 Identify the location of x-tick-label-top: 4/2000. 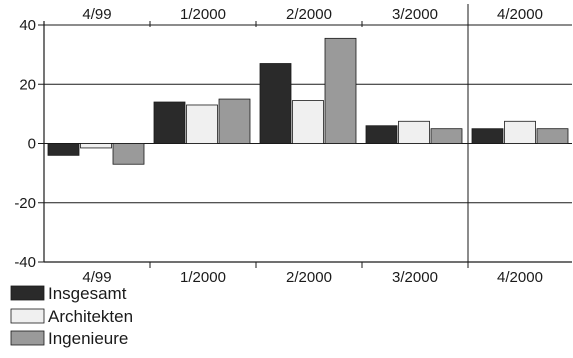
(520, 14).